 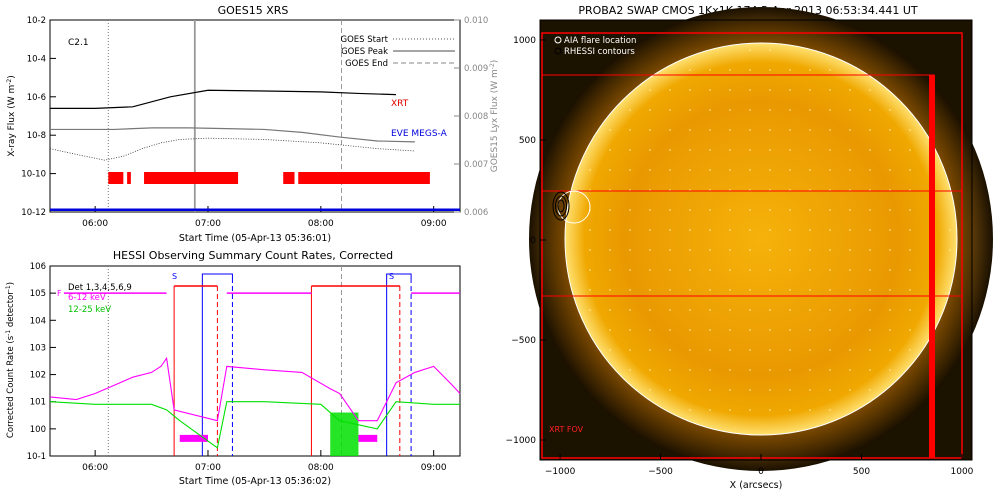 What do you see at coordinates (36, 21) in the screenshot?
I see `goes-y-tick-label: 10-2` at bounding box center [36, 21].